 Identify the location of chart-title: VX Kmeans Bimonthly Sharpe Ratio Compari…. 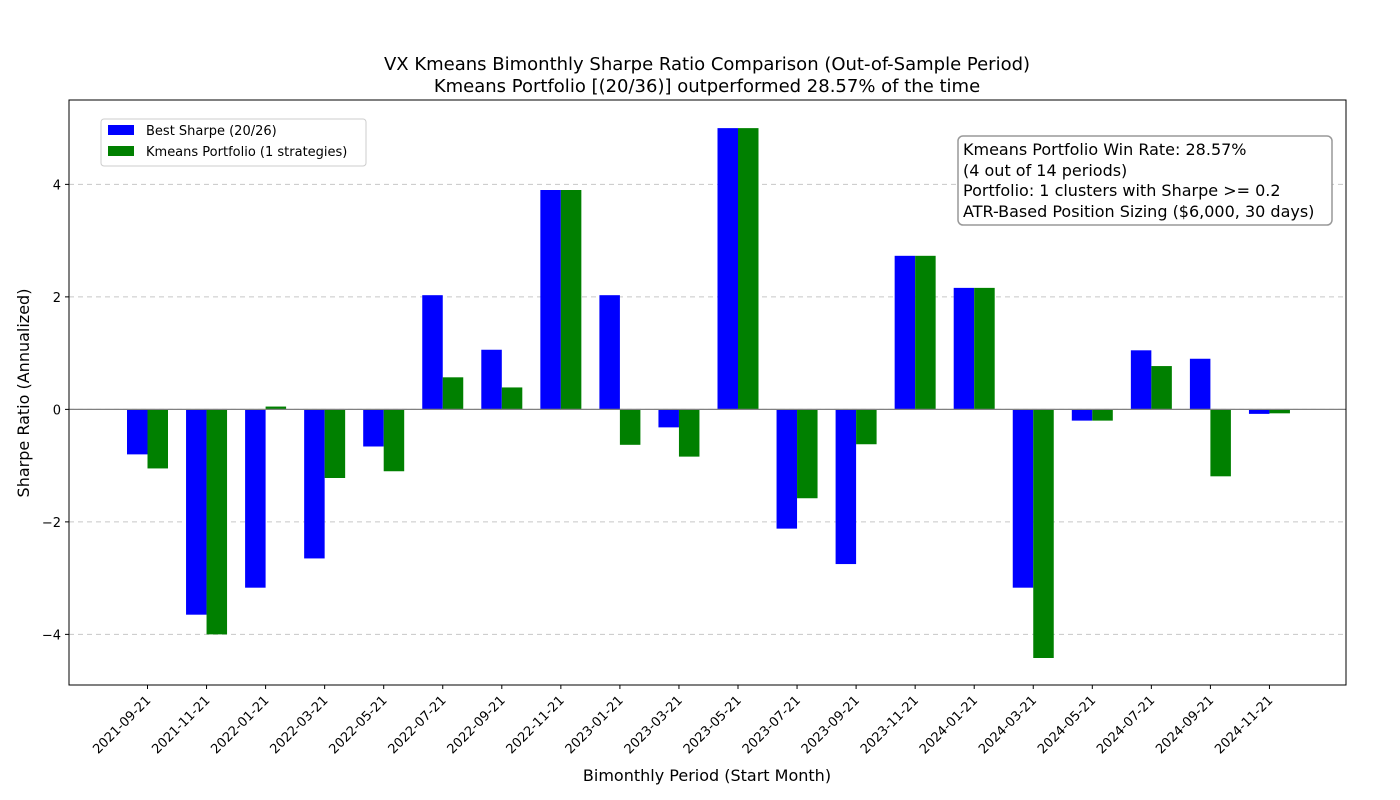
(707, 64).